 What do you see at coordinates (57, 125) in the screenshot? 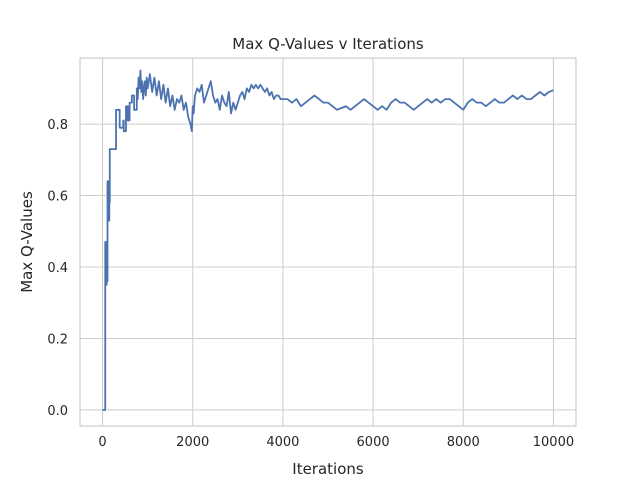
I see `y-tick-label: 0.8` at bounding box center [57, 125].